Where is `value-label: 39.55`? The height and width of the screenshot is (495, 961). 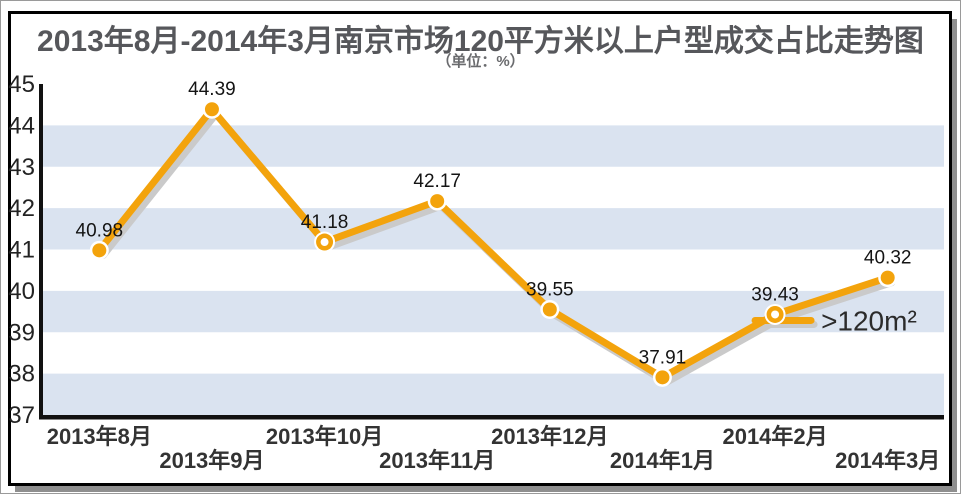 value-label: 39.55 is located at coordinates (550, 289).